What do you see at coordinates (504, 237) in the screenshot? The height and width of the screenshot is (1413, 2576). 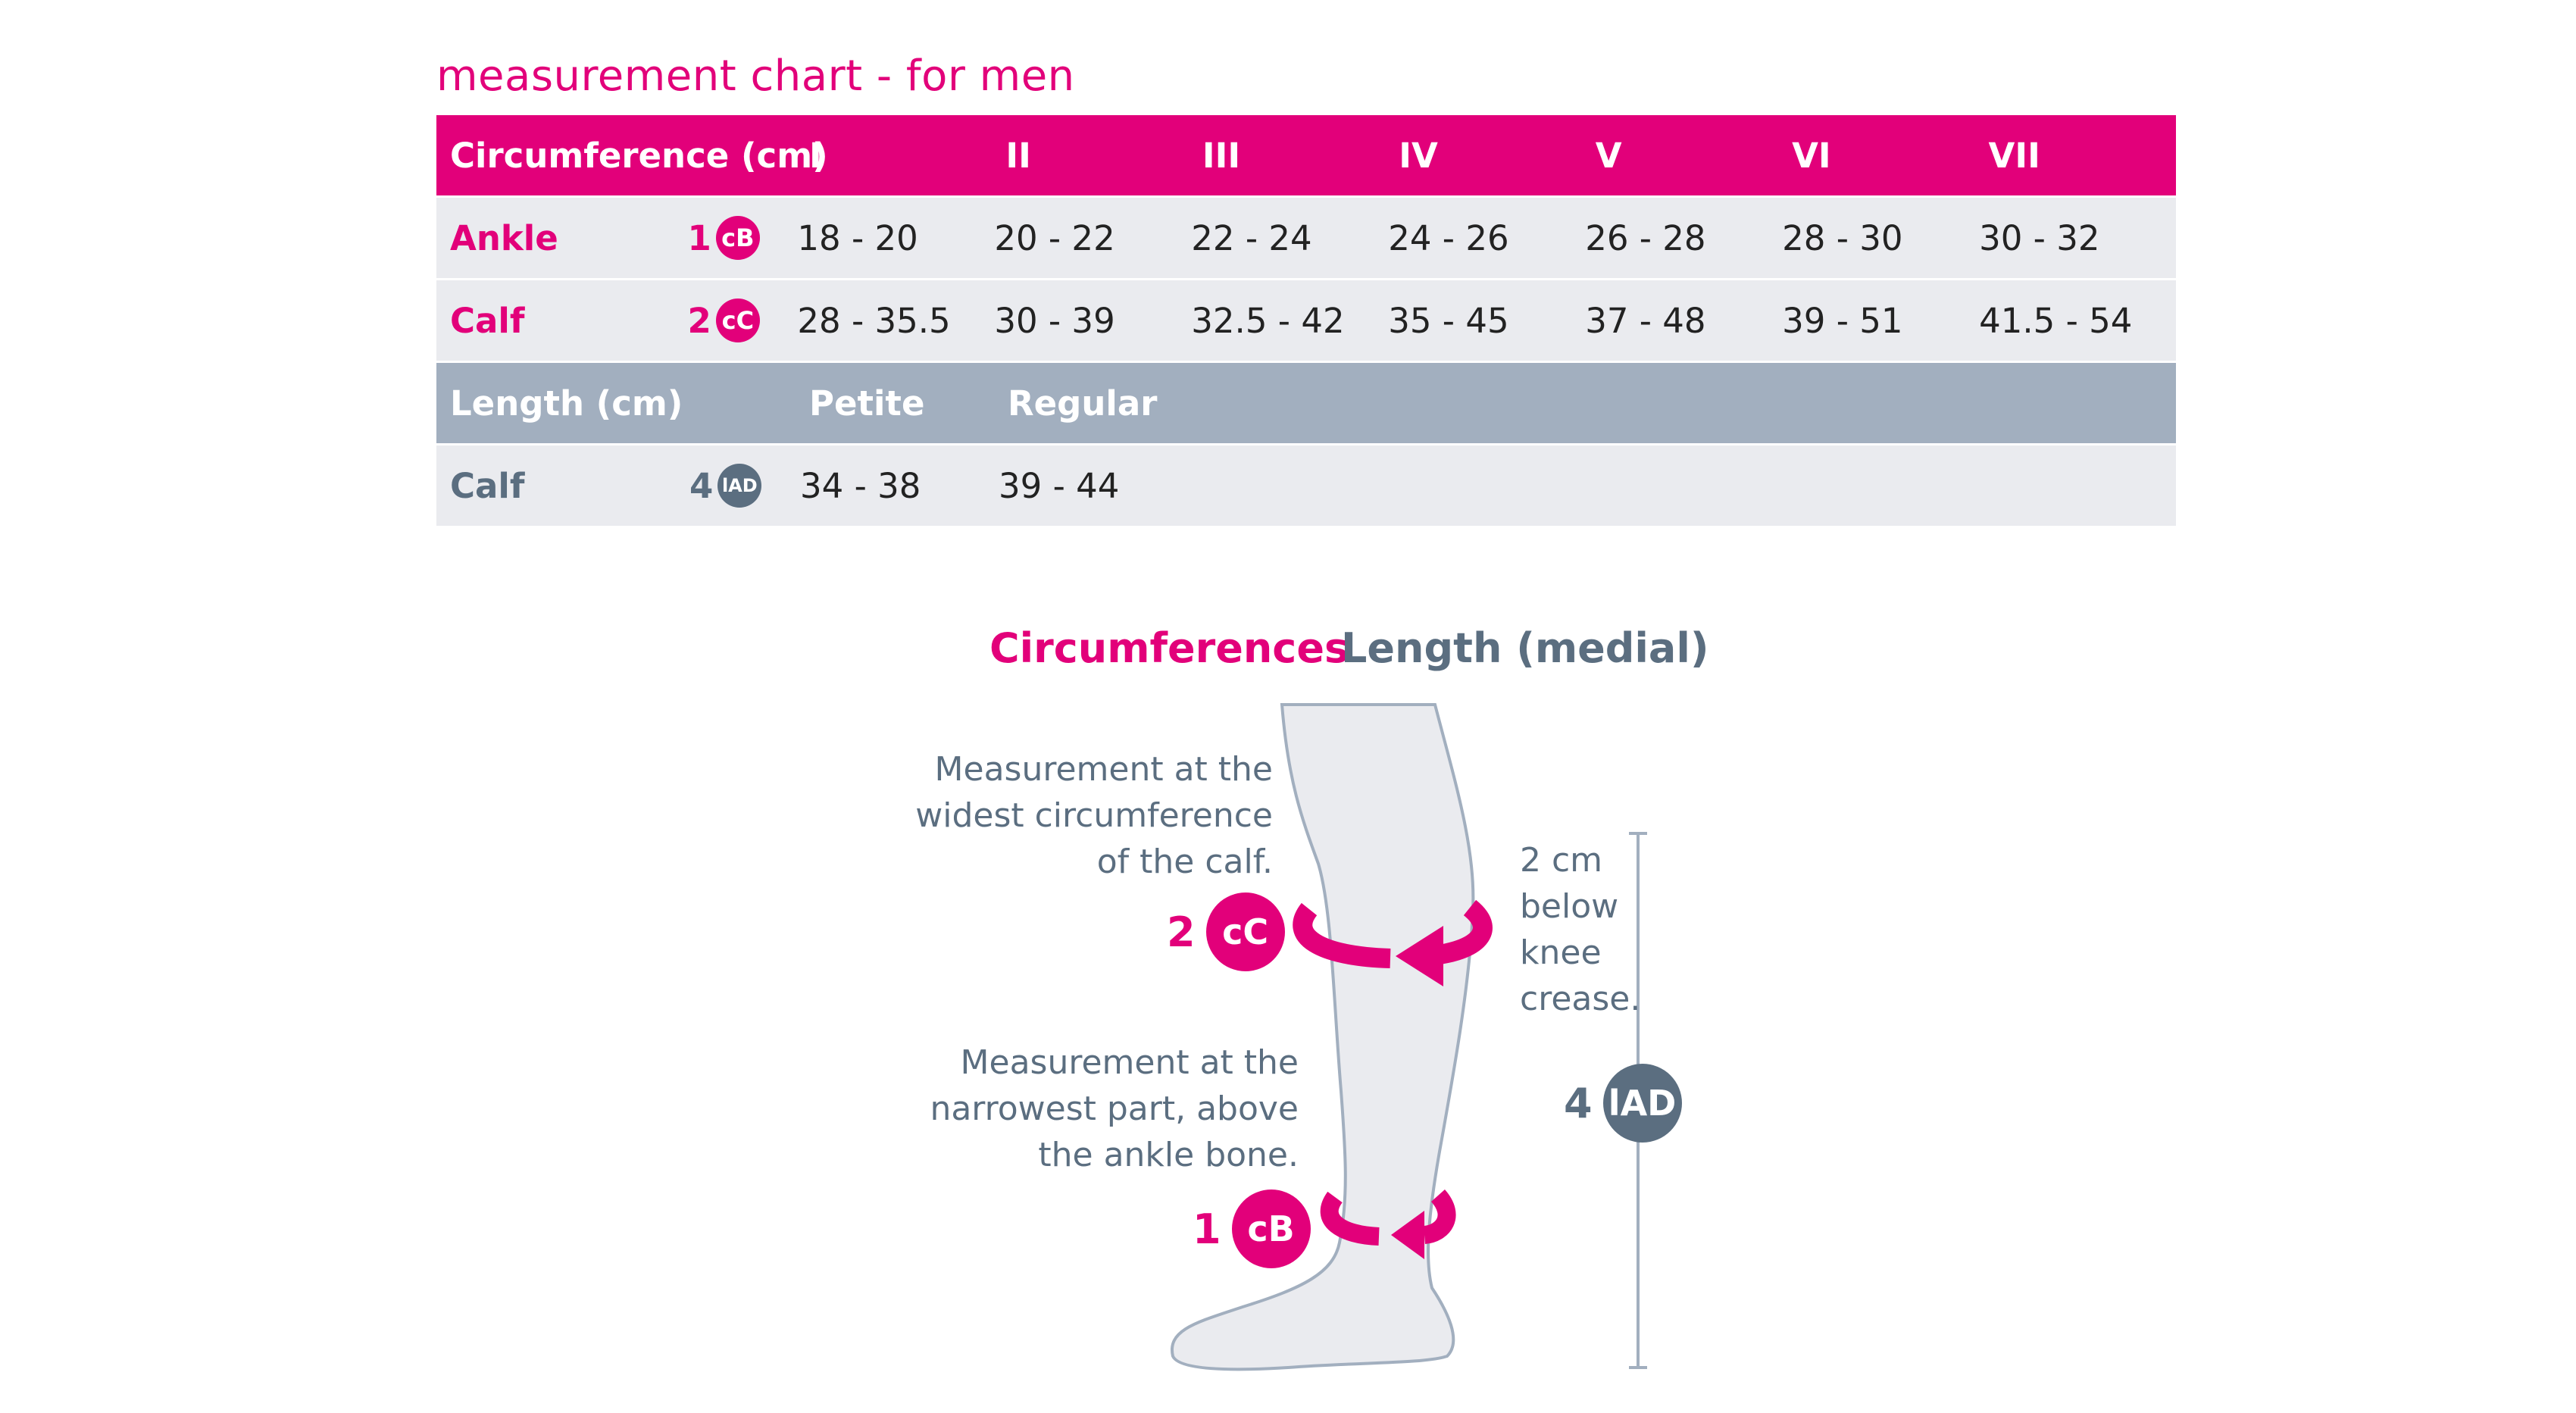 I see `row-label: Ankle` at bounding box center [504, 237].